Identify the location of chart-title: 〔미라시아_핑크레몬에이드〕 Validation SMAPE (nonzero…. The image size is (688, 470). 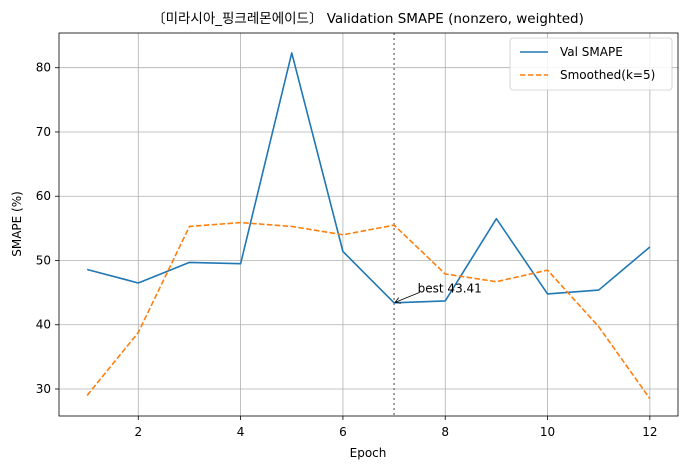
(368, 19).